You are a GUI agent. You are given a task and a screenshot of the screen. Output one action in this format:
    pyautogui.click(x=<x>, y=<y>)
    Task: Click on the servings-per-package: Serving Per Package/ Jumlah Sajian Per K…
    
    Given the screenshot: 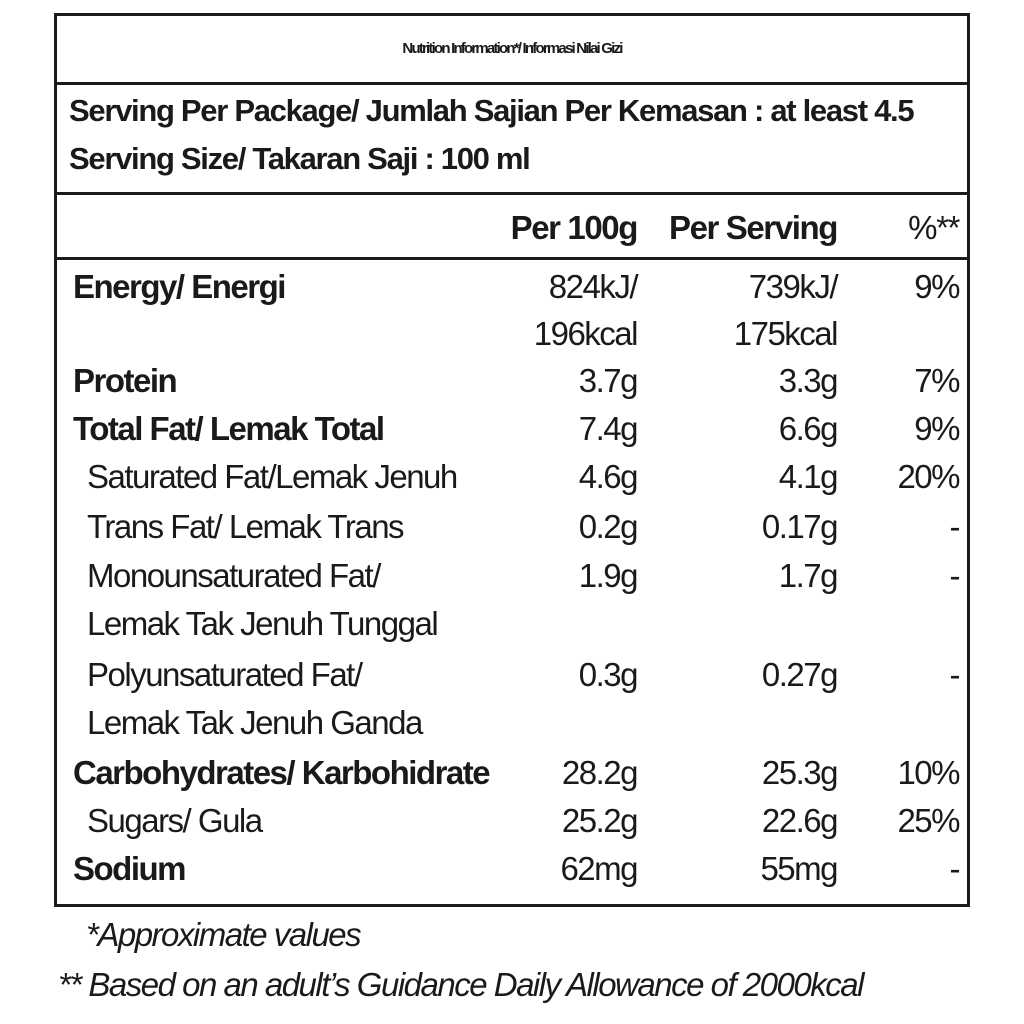 What is the action you would take?
    pyautogui.click(x=492, y=110)
    